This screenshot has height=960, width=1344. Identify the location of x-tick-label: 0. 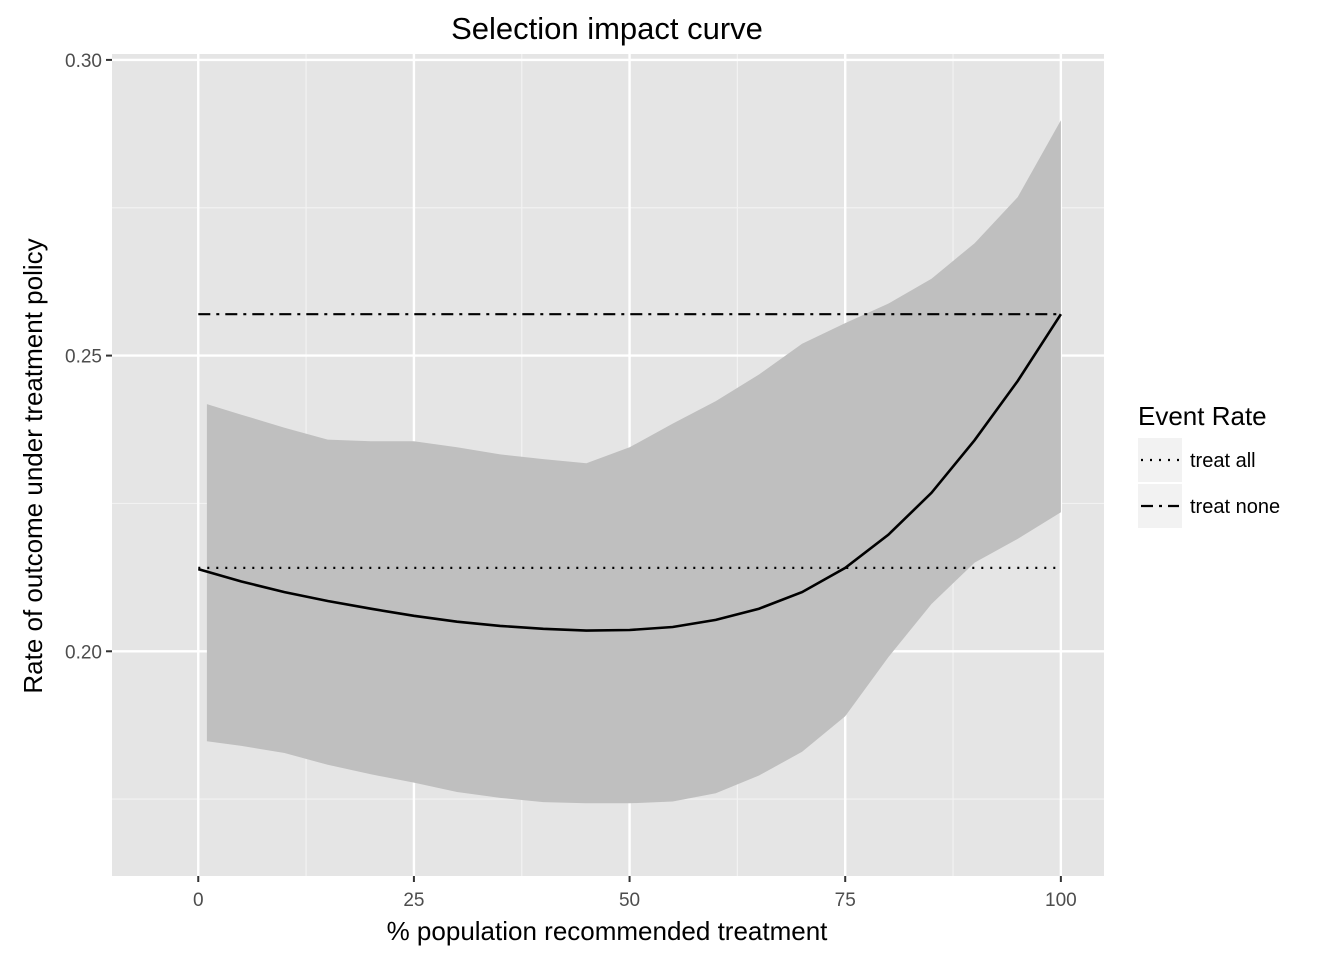
(198, 900).